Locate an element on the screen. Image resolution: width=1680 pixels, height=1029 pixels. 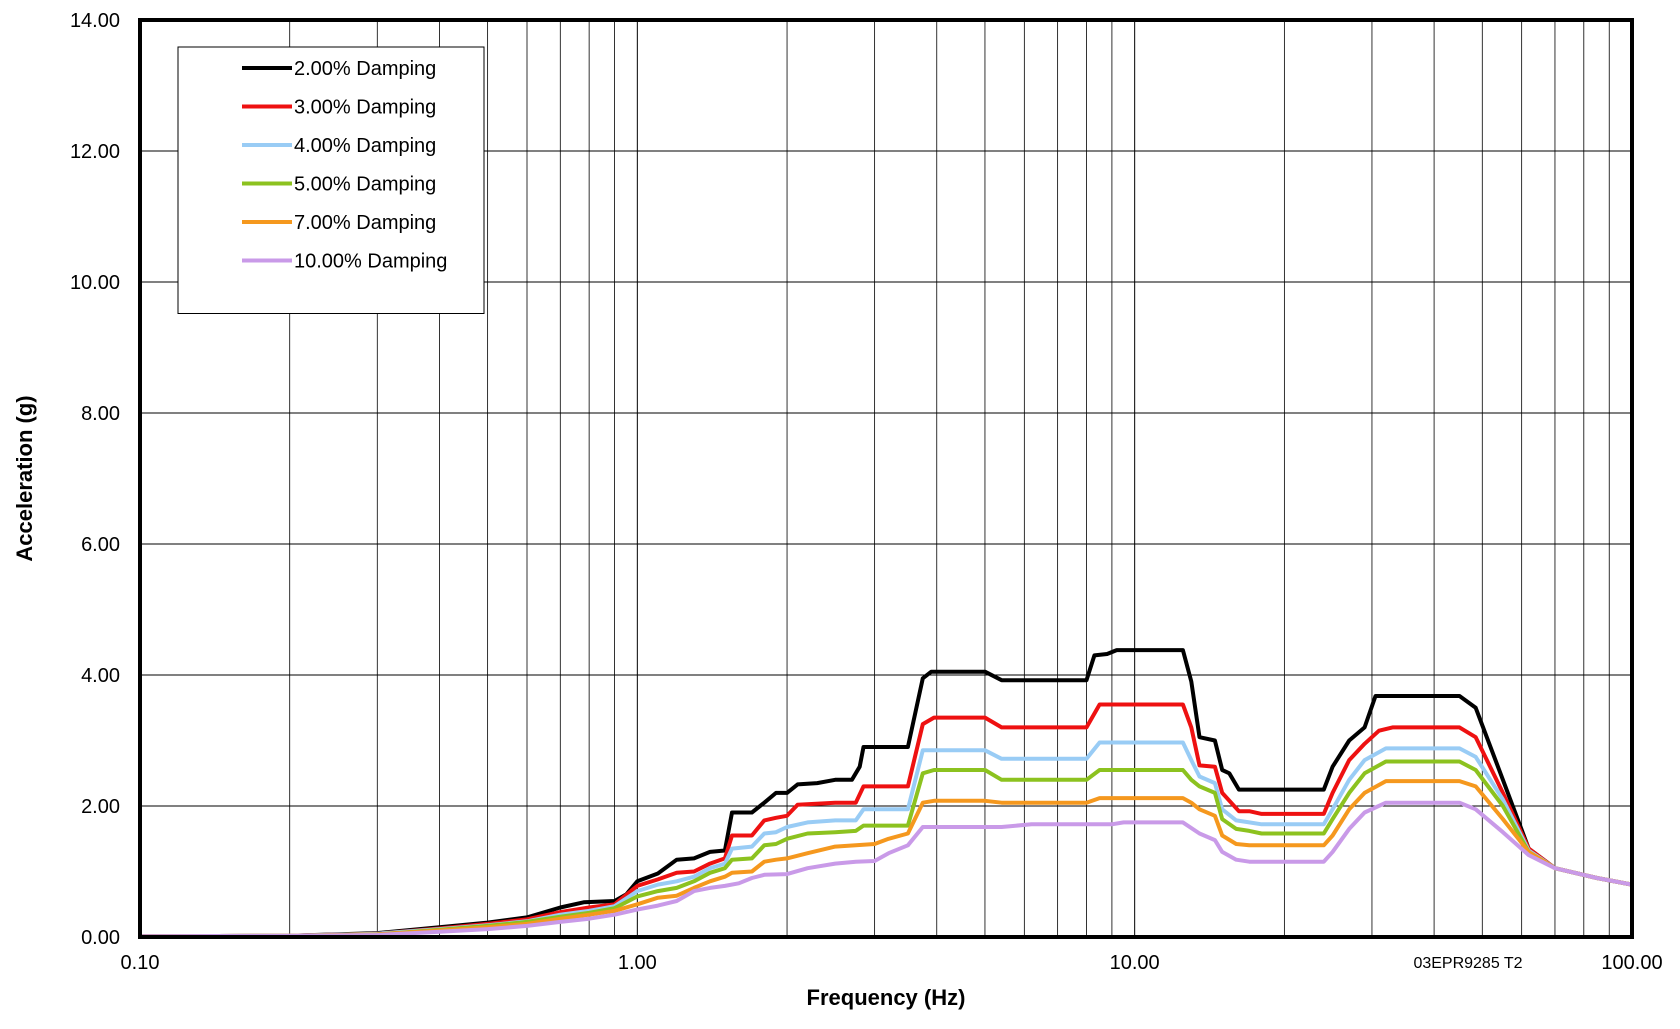
y-tick-label: 14.00 is located at coordinates (95, 21).